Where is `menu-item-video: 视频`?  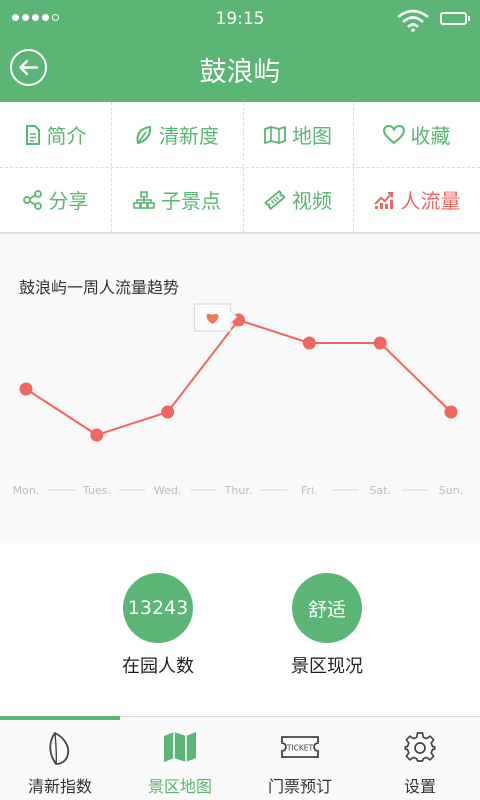 menu-item-video: 视频 is located at coordinates (298, 199).